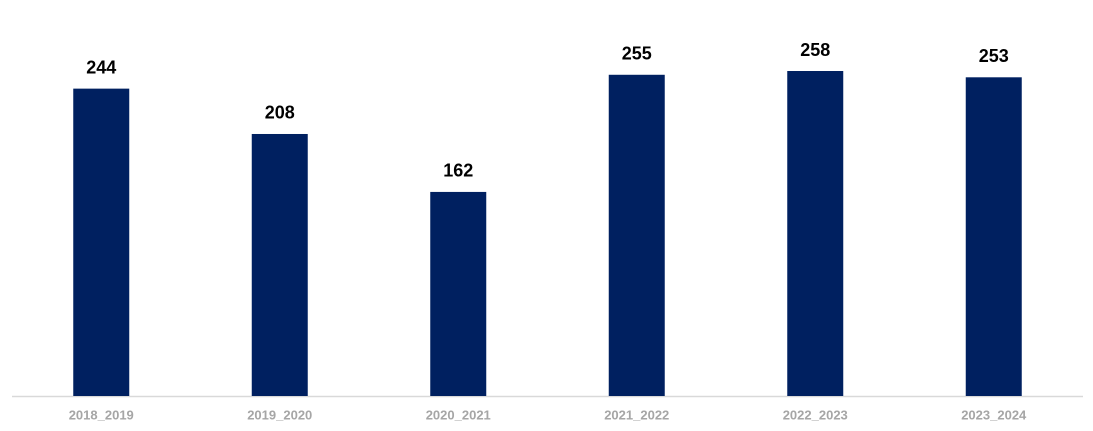 This screenshot has width=1093, height=431. What do you see at coordinates (101, 67) in the screenshot?
I see `data-label: 244` at bounding box center [101, 67].